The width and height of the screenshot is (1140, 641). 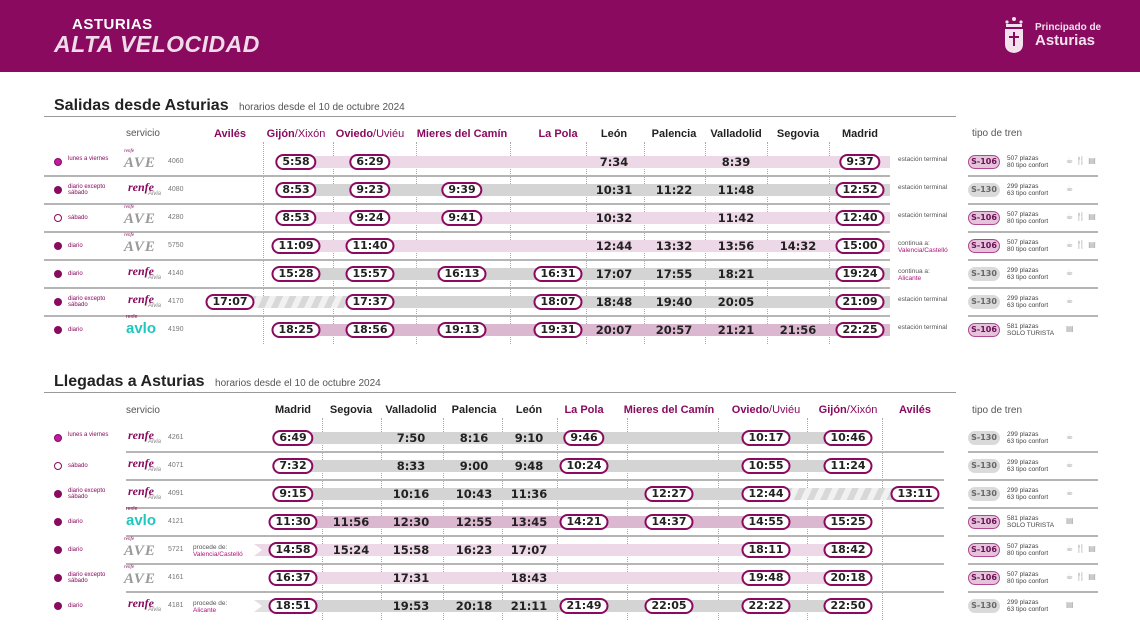 What do you see at coordinates (322, 107) in the screenshot?
I see `salidas-subtitle: horarios desde el 10 de octubre 2024` at bounding box center [322, 107].